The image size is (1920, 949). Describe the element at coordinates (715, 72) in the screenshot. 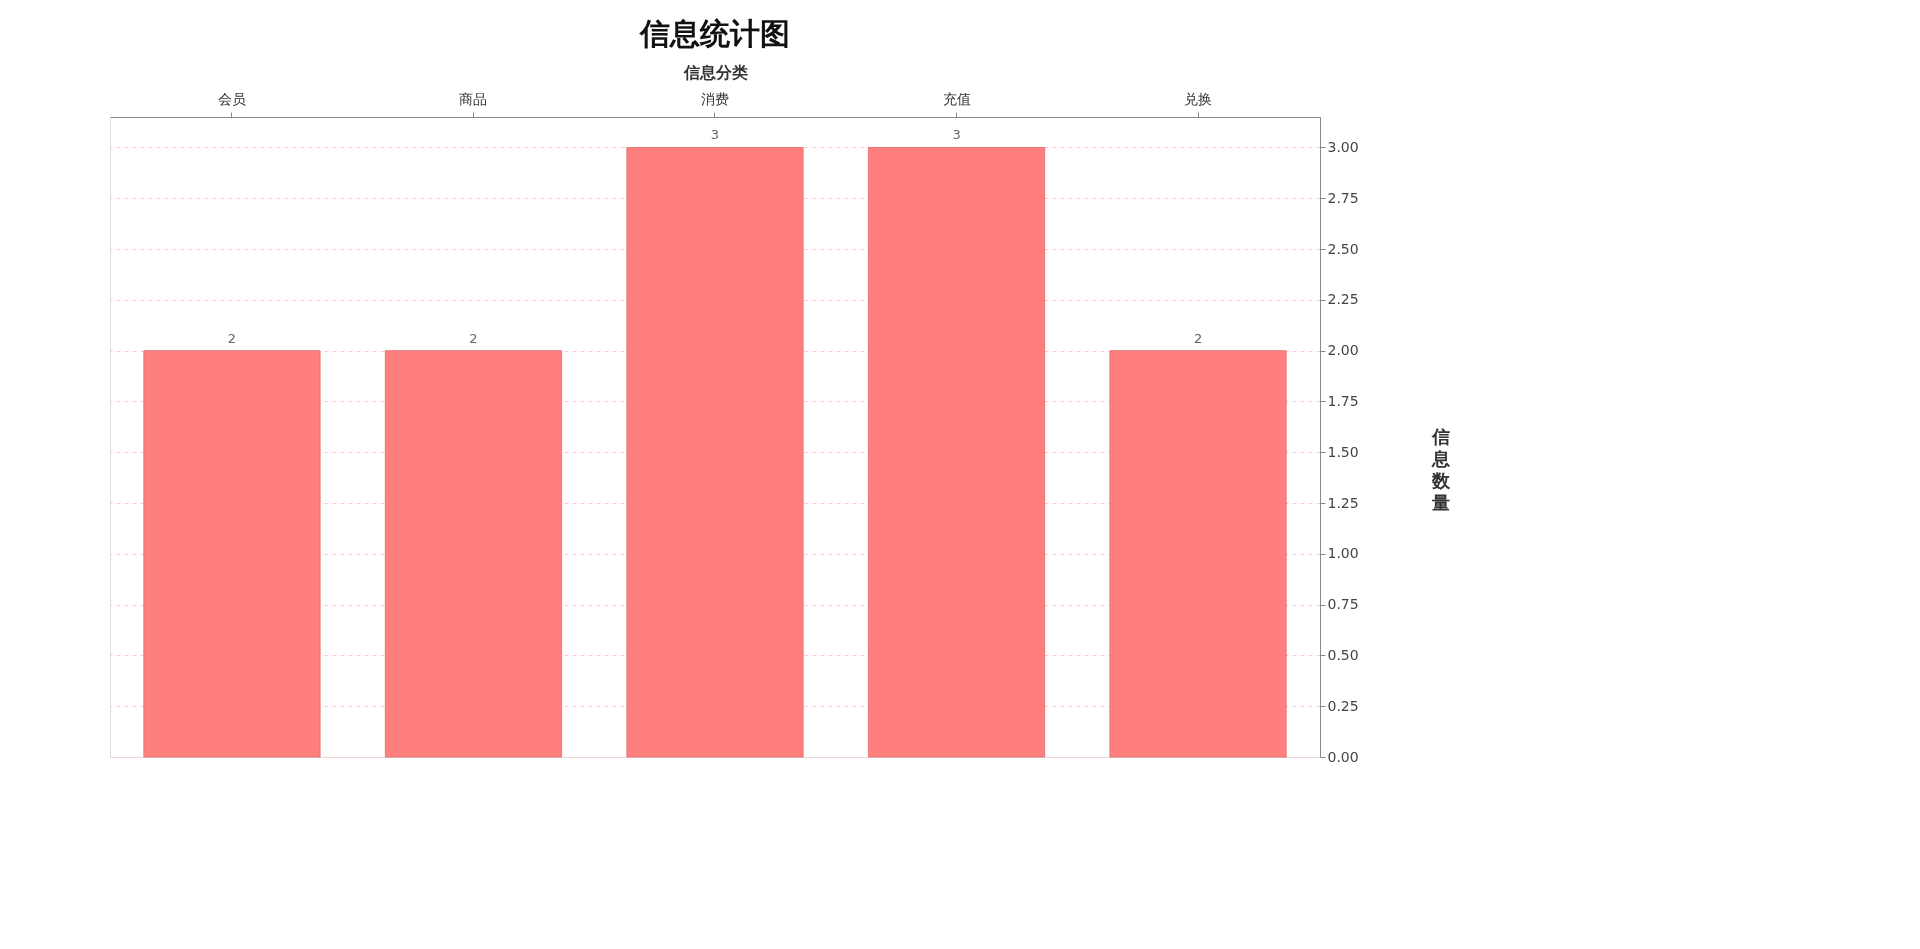

I see `x-axis-title: 信息分类` at that location.